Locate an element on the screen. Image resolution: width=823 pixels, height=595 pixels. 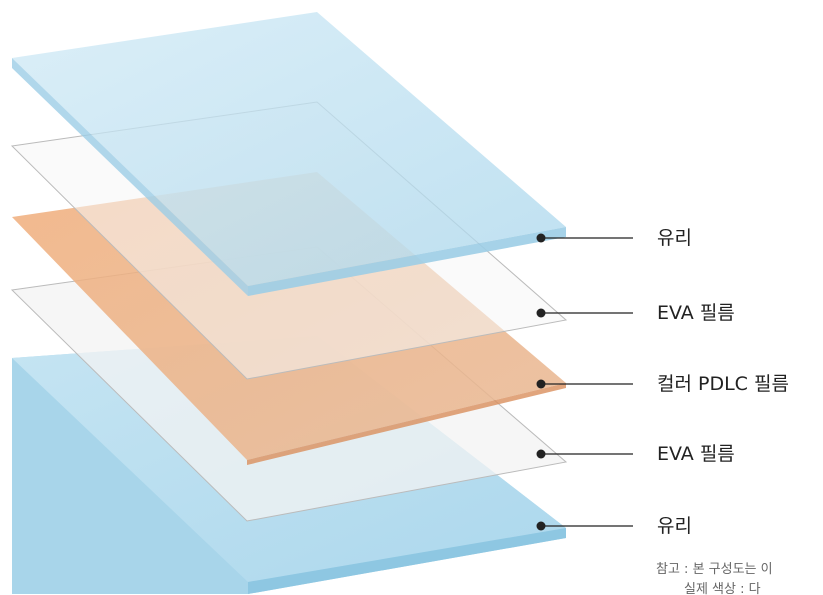
reference-note-line-1: 참고 : 본 구성도는 이 is located at coordinates (714, 569).